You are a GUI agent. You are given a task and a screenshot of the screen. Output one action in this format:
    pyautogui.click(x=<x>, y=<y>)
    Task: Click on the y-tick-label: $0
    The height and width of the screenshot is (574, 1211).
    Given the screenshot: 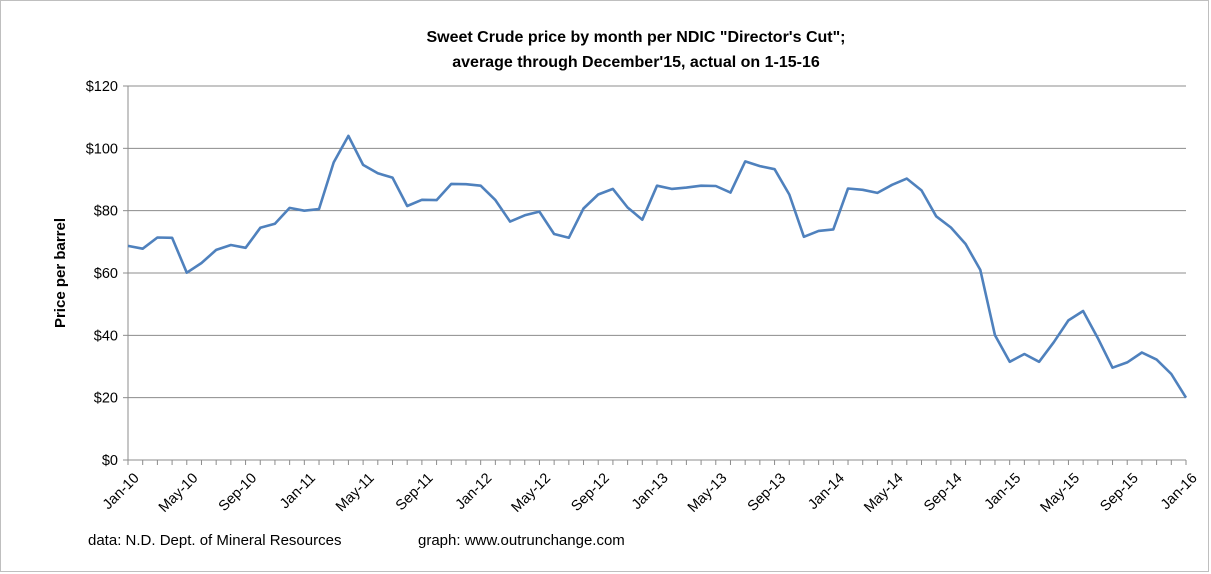 What is the action you would take?
    pyautogui.click(x=110, y=461)
    